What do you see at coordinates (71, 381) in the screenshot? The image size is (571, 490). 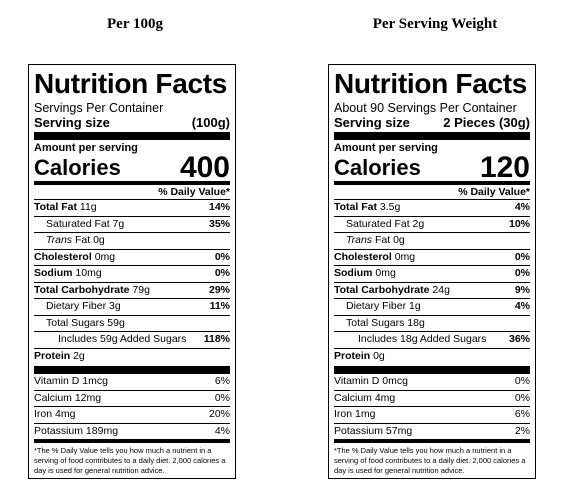 I see `nutrient-label: Vitamin D 1mcg` at bounding box center [71, 381].